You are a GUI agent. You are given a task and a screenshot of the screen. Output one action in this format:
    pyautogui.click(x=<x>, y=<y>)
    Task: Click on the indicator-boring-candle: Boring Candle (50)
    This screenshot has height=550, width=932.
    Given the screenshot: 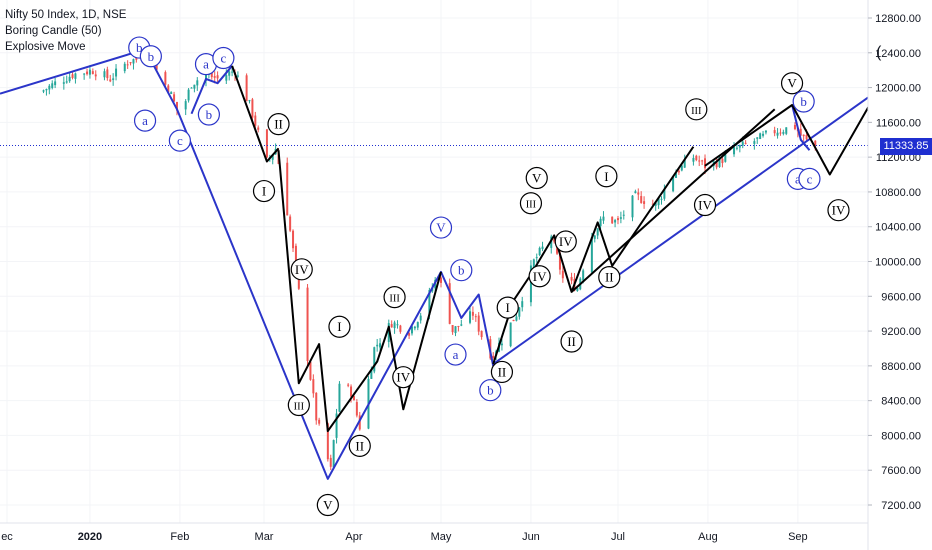 What is the action you would take?
    pyautogui.click(x=53, y=31)
    